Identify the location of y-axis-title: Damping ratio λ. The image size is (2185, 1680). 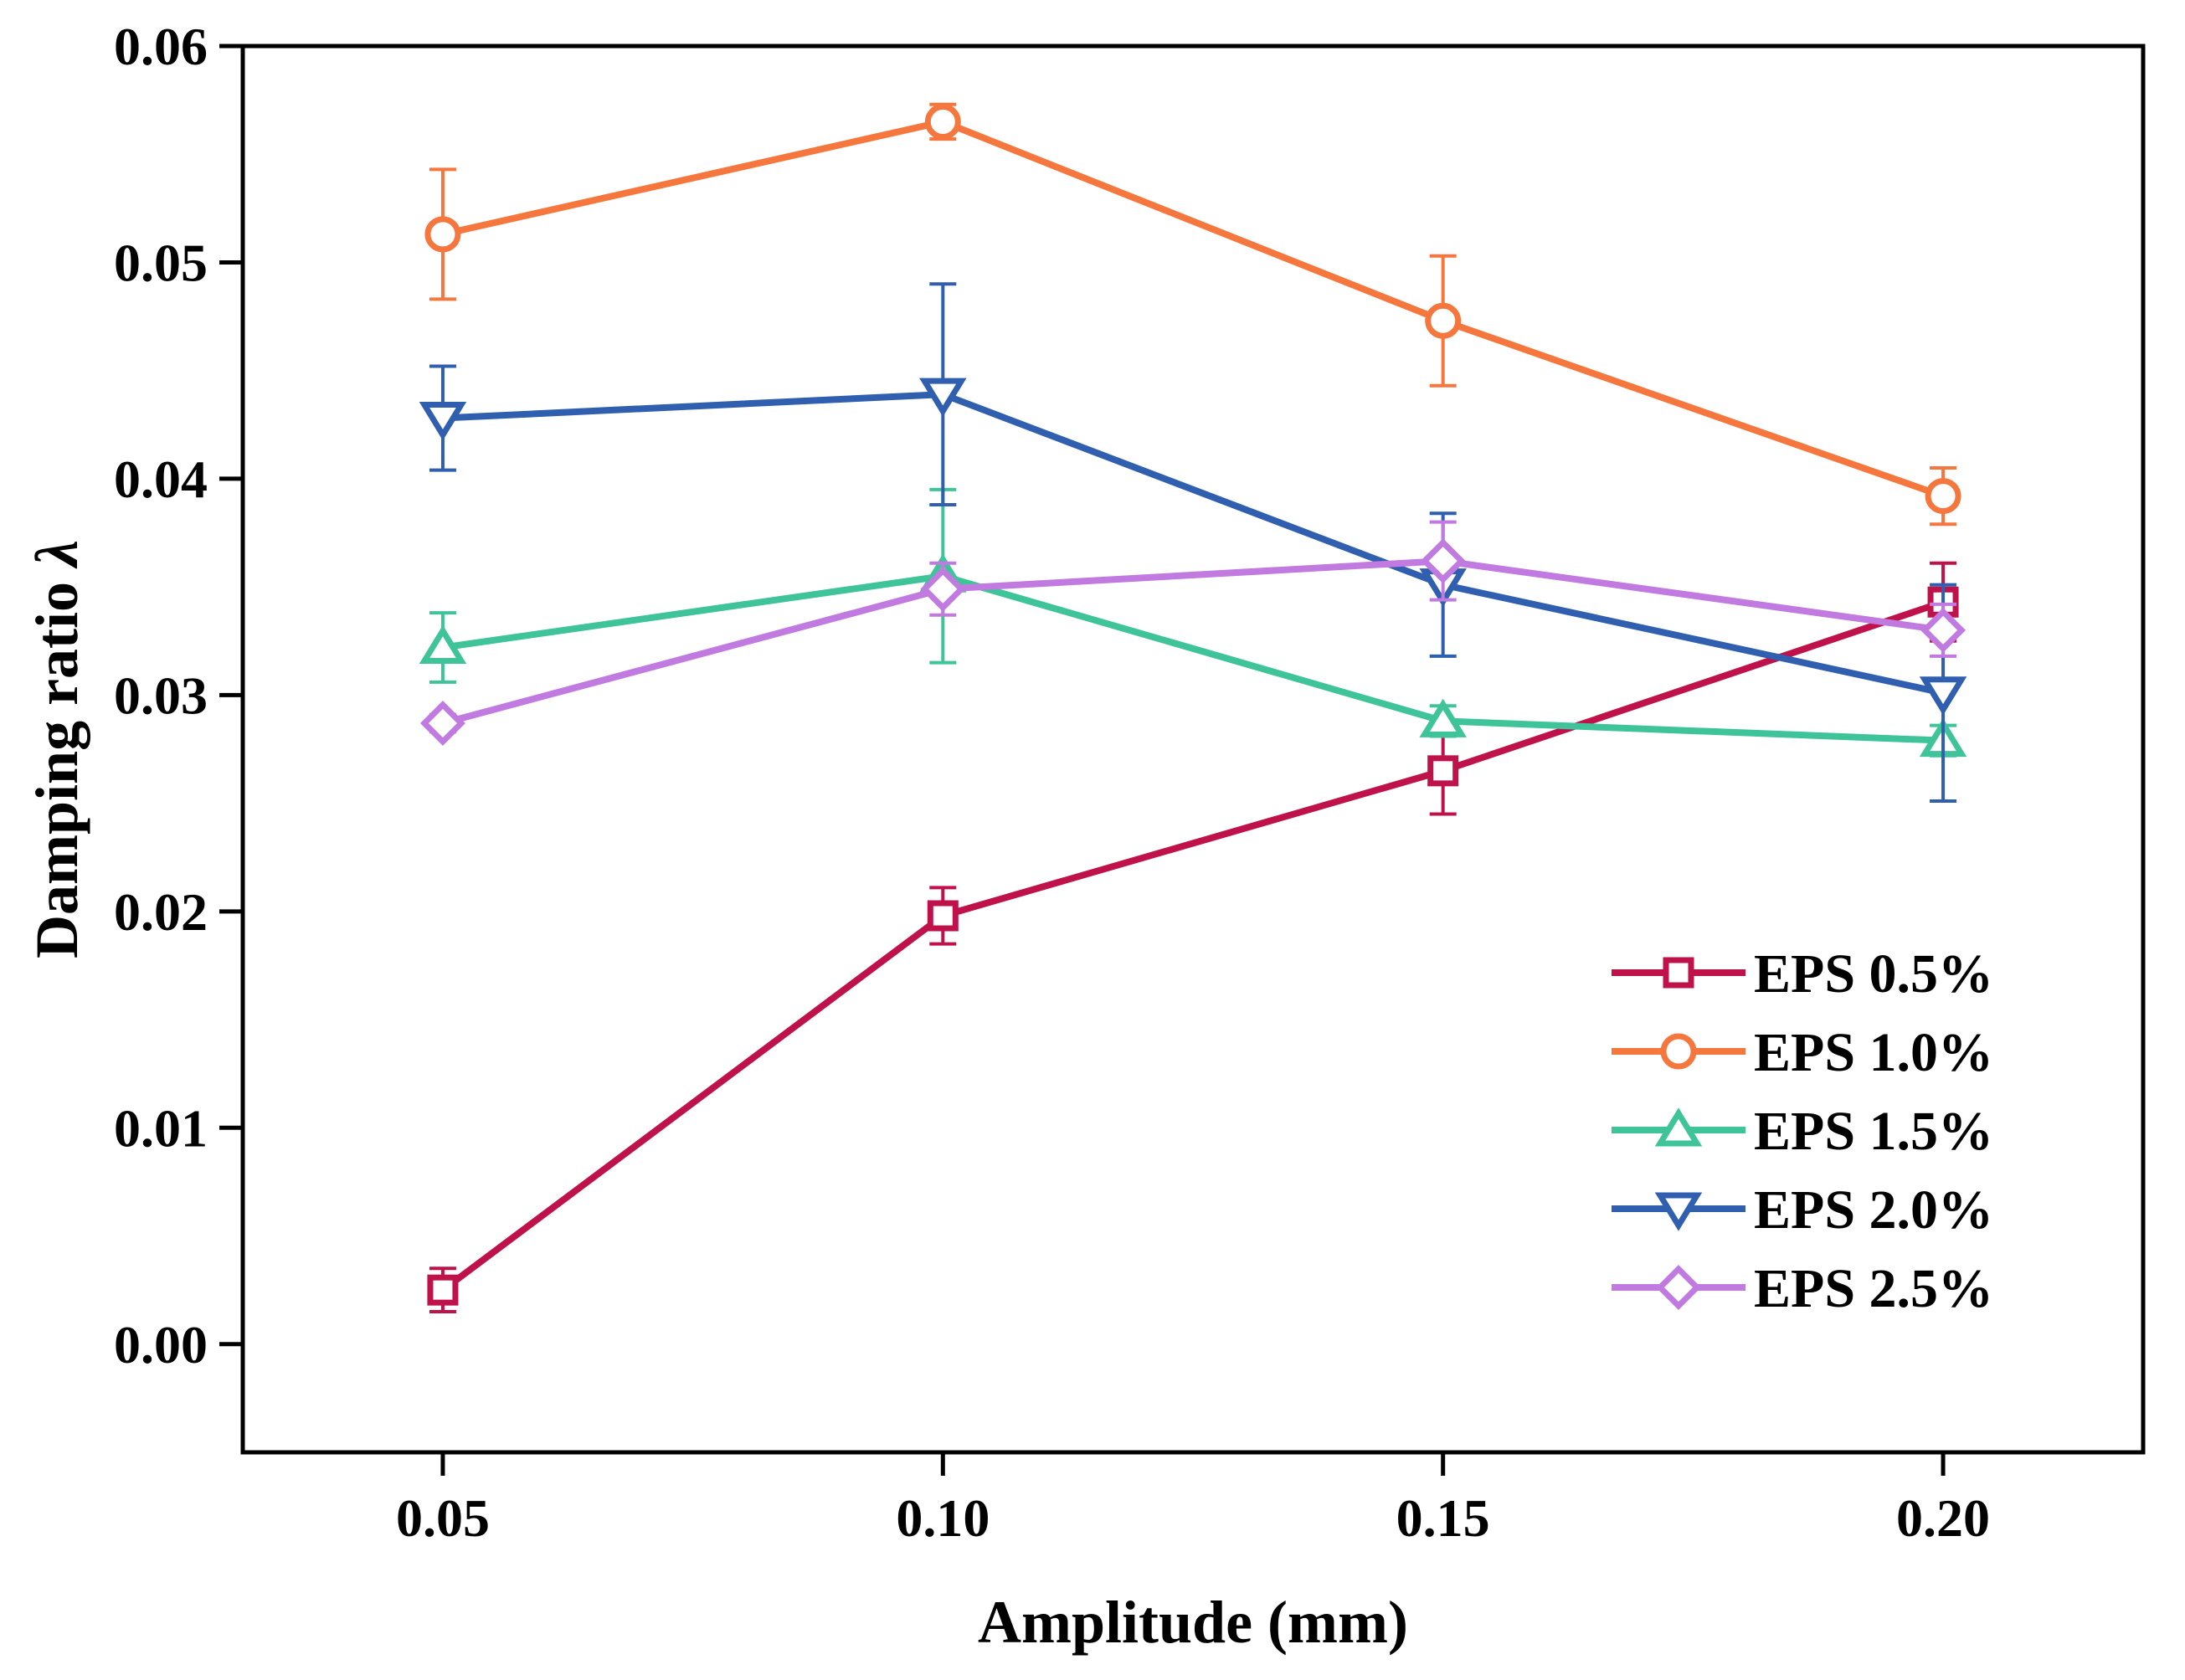
(56, 749).